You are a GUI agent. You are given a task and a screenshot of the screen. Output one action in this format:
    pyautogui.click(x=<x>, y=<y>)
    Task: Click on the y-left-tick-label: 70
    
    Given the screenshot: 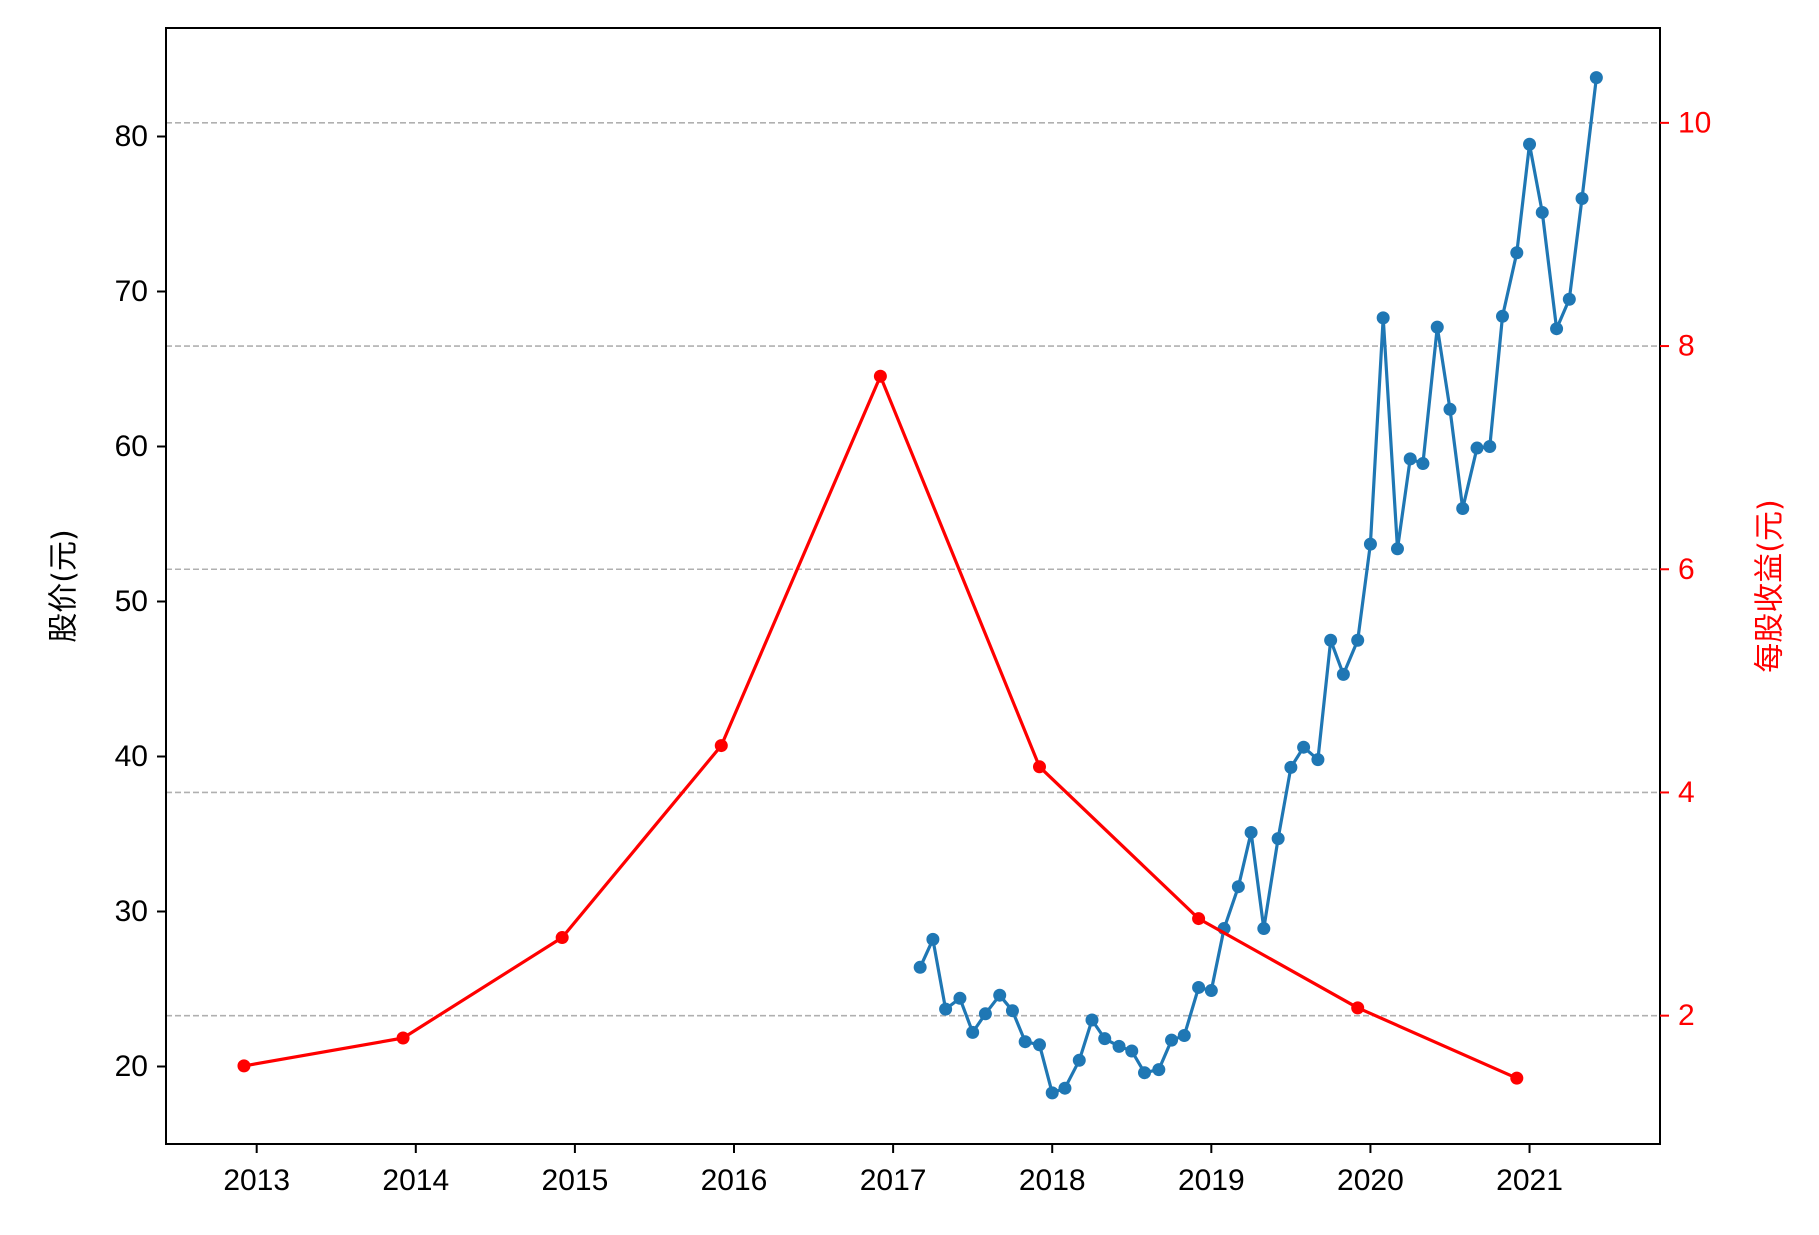 What is the action you would take?
    pyautogui.click(x=131, y=291)
    